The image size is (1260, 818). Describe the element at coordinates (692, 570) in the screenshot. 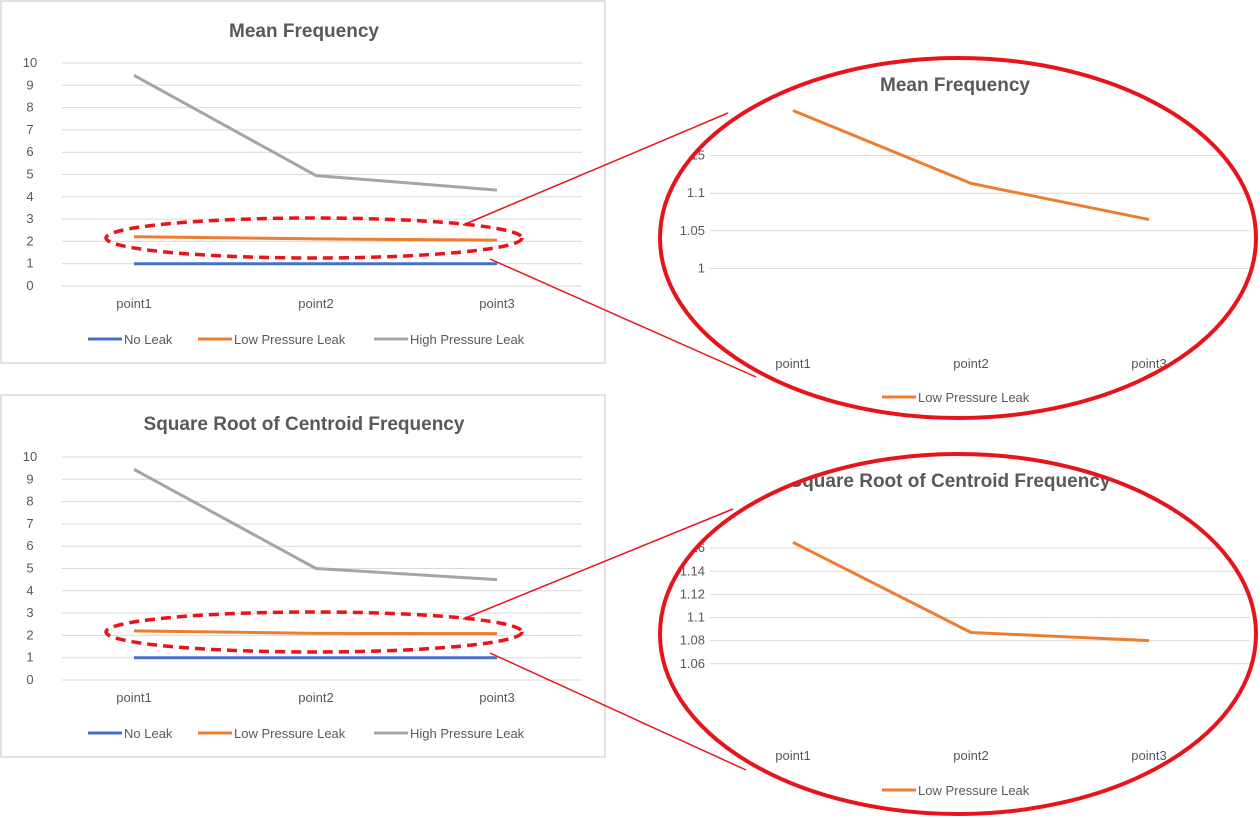

I see `y-tick-label: 1.14` at that location.